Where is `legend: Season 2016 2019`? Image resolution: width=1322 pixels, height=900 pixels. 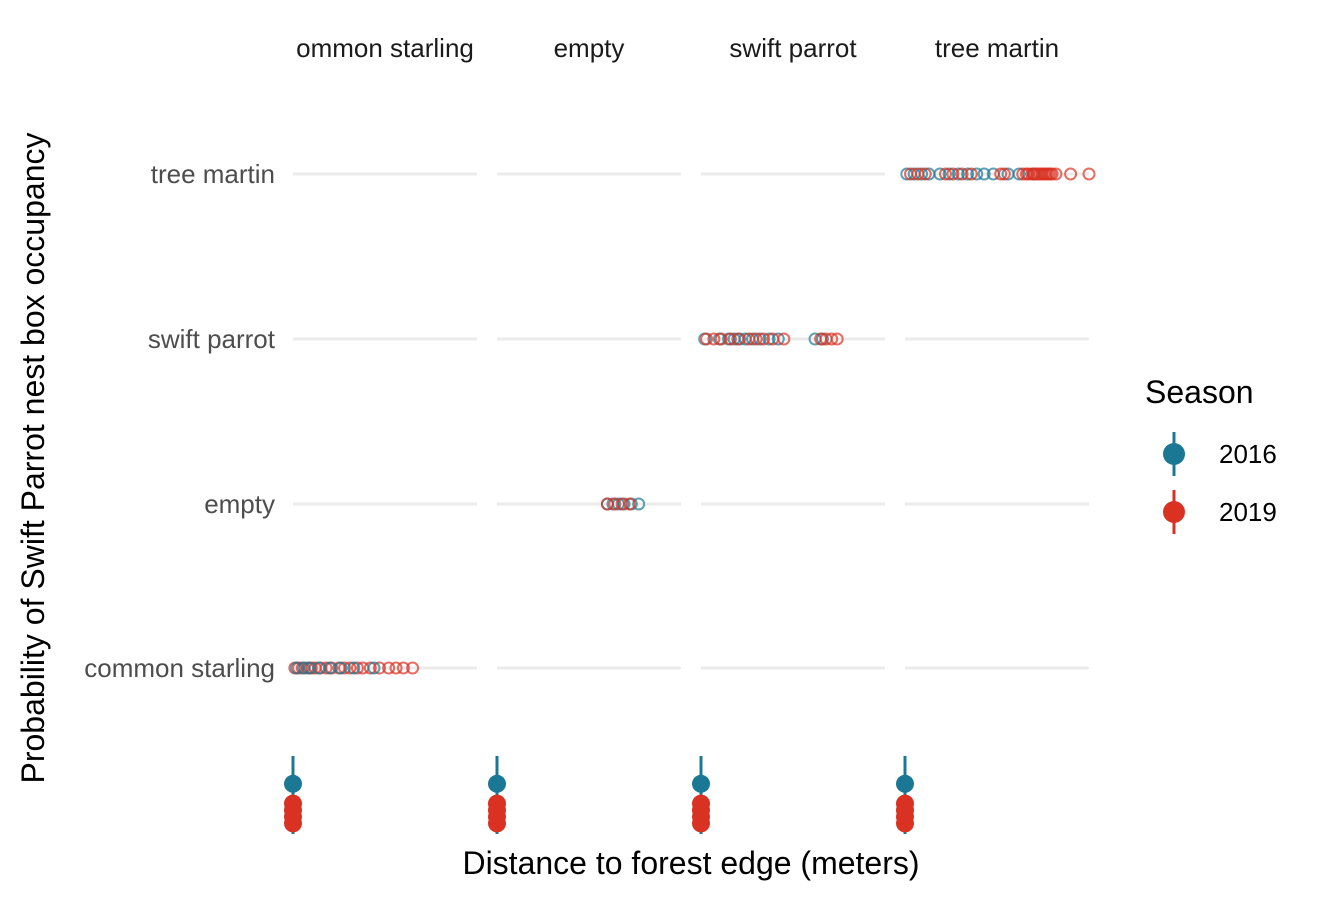 legend: Season 2016 2019 is located at coordinates (1211, 454).